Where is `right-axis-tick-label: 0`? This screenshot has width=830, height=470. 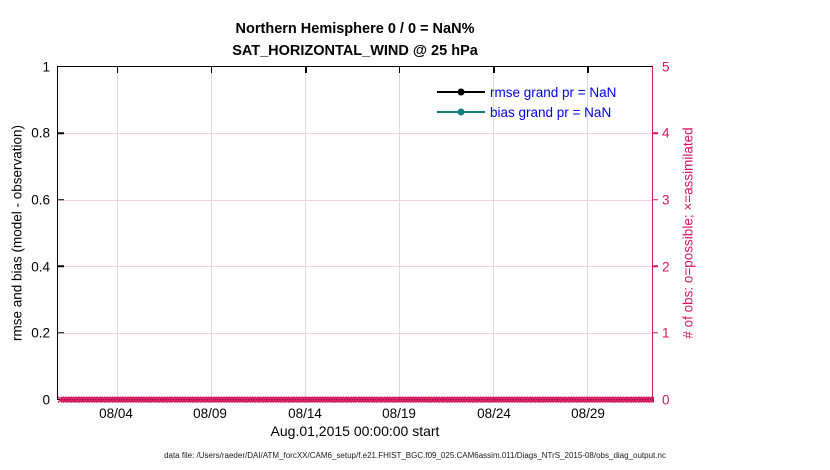
right-axis-tick-label: 0 is located at coordinates (666, 400).